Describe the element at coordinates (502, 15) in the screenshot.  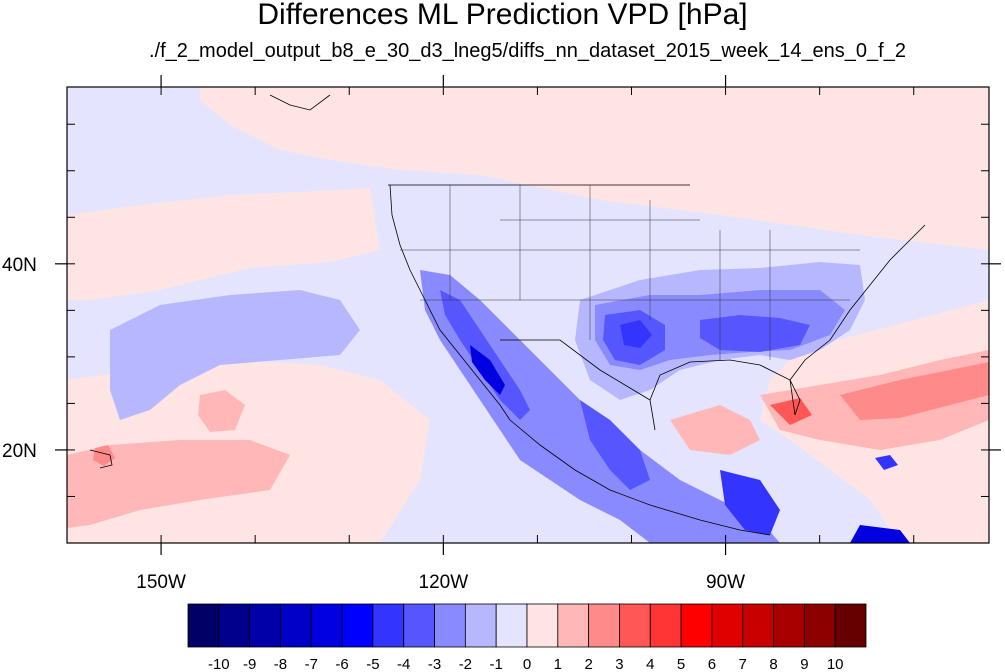
I see `figure-title: Differences ML Prediction VPD [hPa]` at that location.